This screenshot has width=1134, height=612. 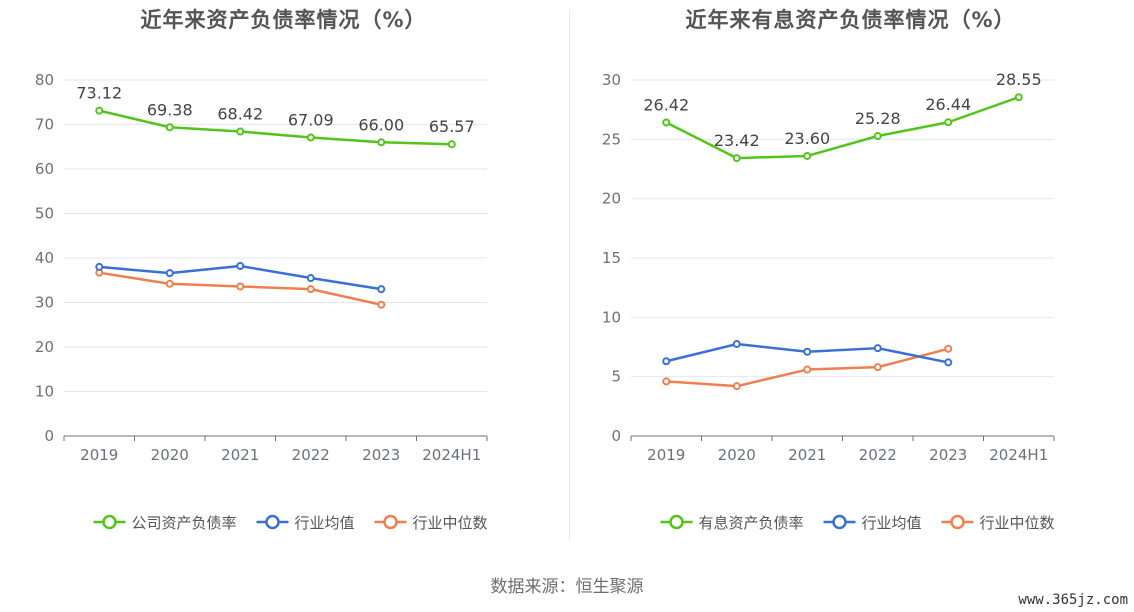 I want to click on y-tick-label: 40, so click(x=44, y=258).